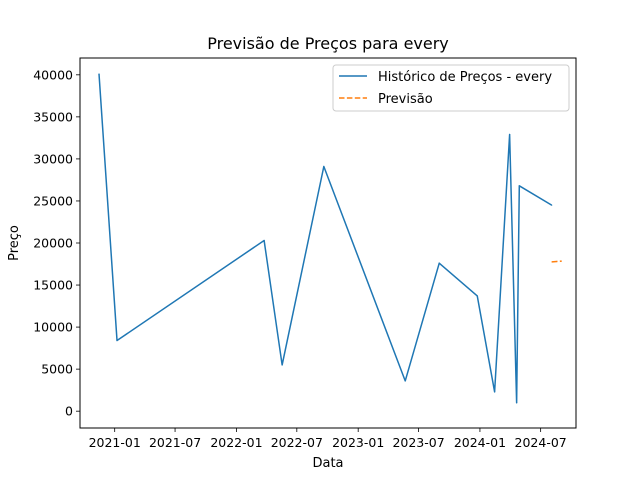  What do you see at coordinates (53, 327) in the screenshot?
I see `y-tick-label: 10000` at bounding box center [53, 327].